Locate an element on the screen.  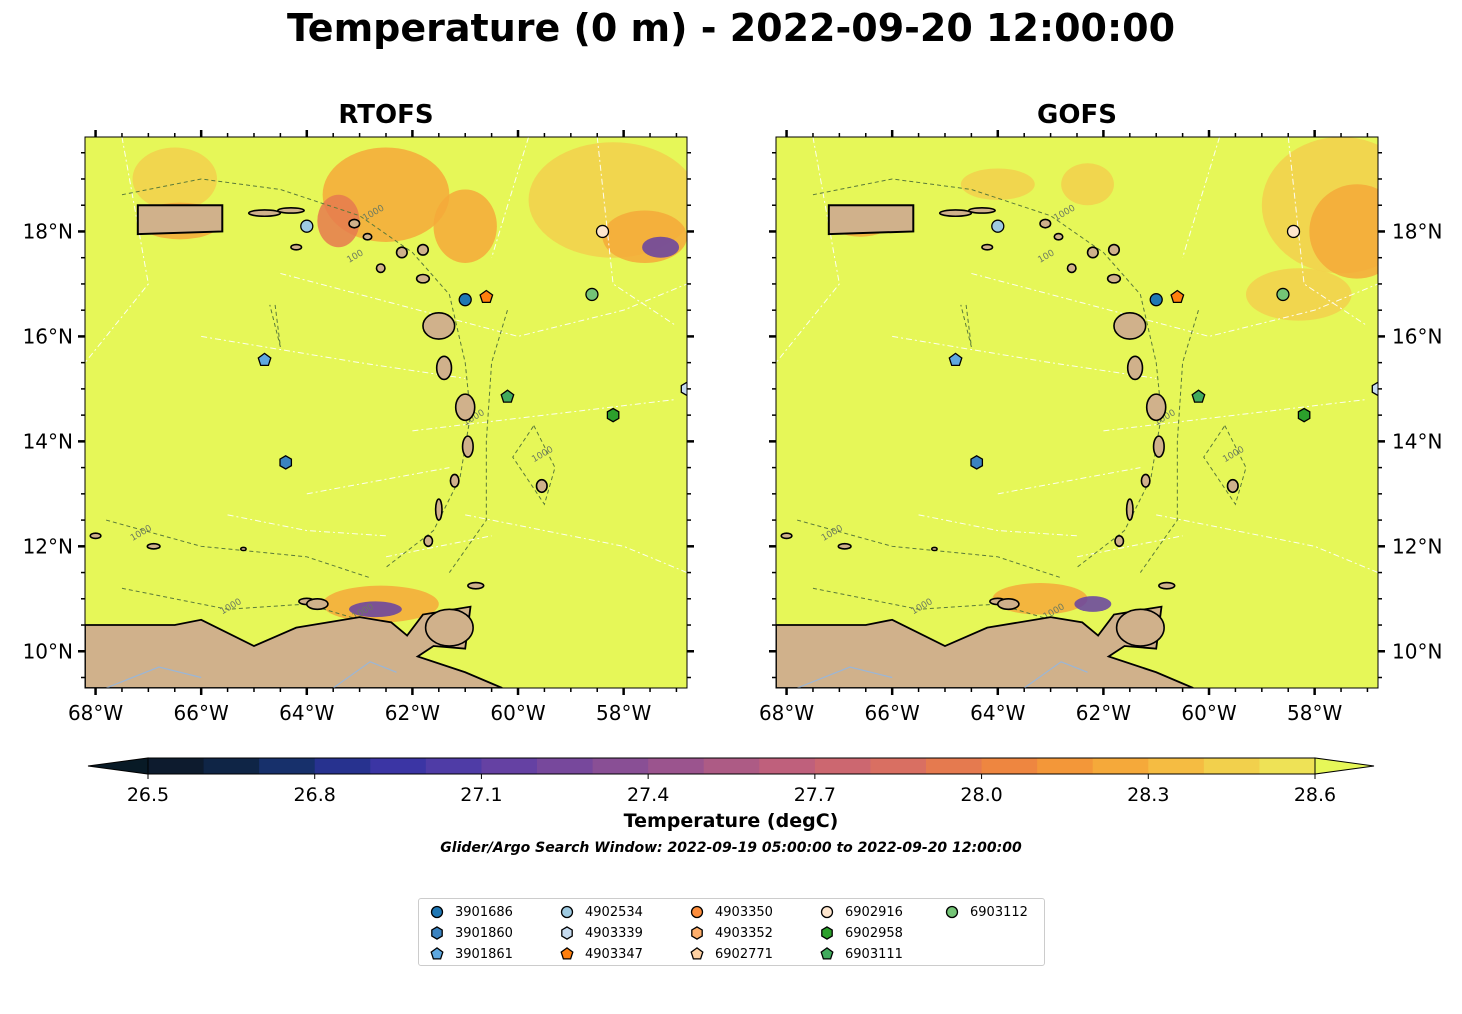
legend-label: 6903111 is located at coordinates (874, 954).